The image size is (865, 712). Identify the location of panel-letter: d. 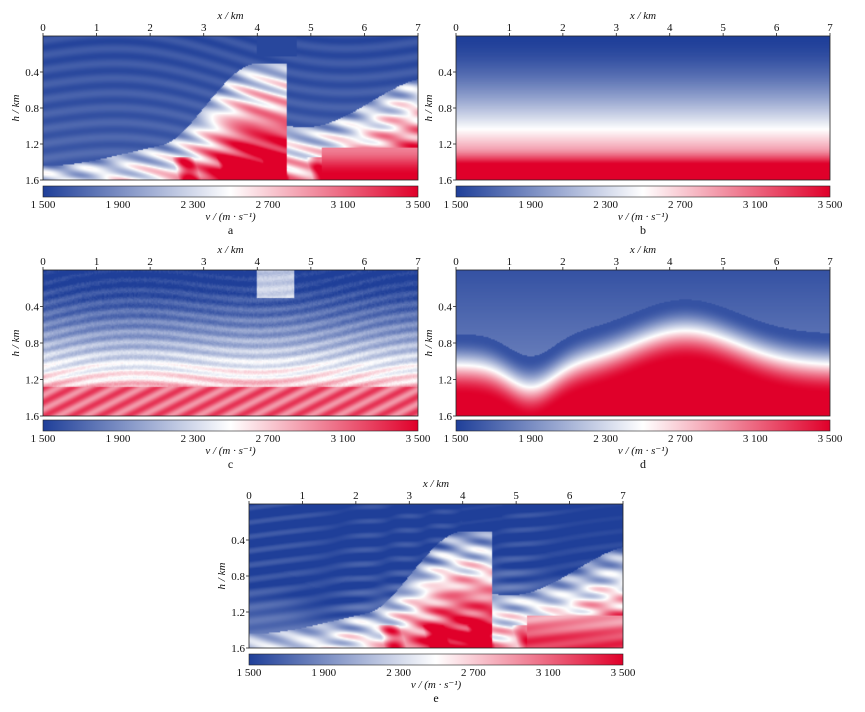
(643, 464).